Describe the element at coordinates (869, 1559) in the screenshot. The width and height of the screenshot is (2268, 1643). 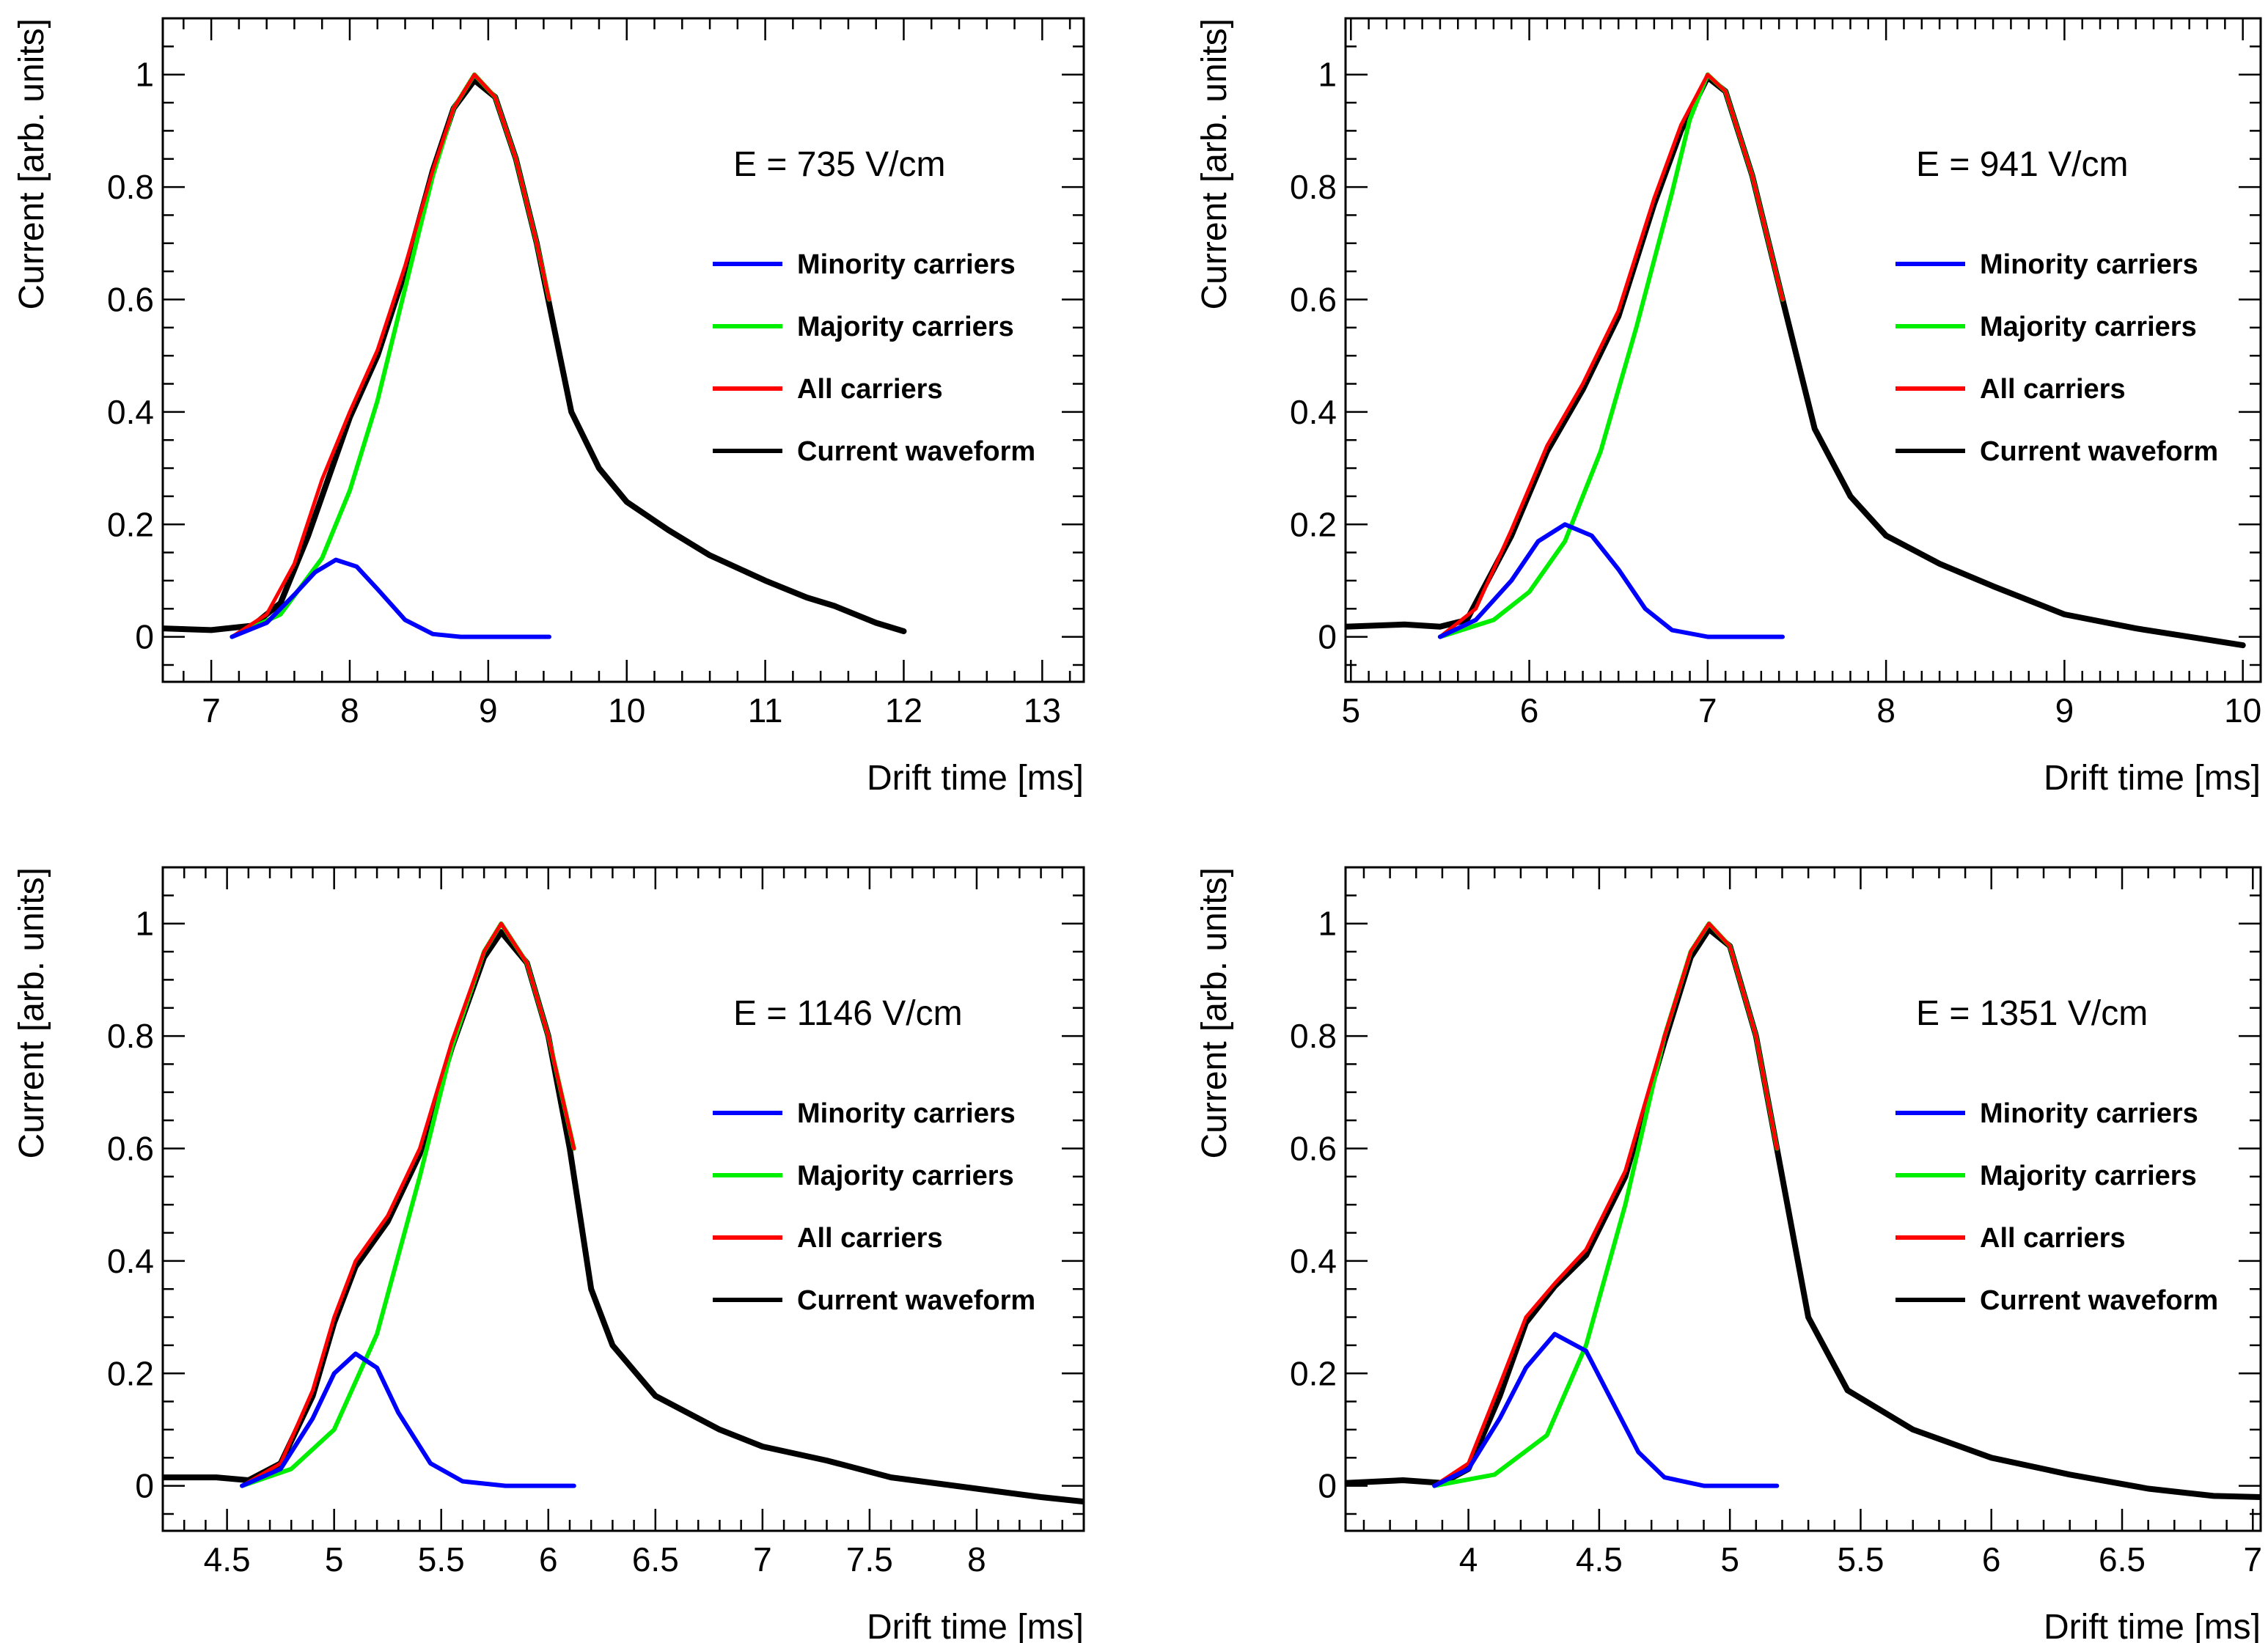
I see `x-tick-label: 7.5` at that location.